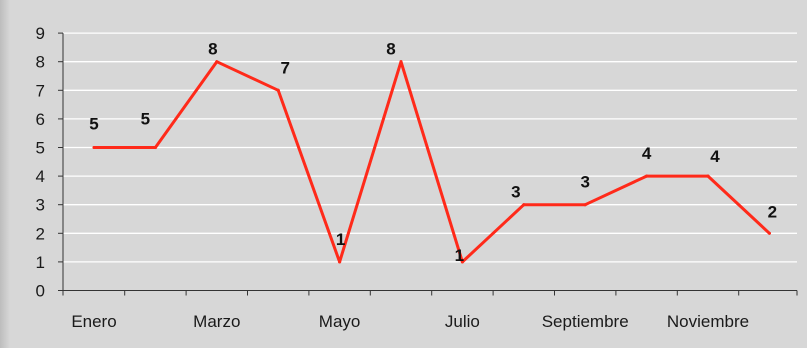 This screenshot has width=807, height=348. What do you see at coordinates (40, 148) in the screenshot?
I see `y-tick-label: 5` at bounding box center [40, 148].